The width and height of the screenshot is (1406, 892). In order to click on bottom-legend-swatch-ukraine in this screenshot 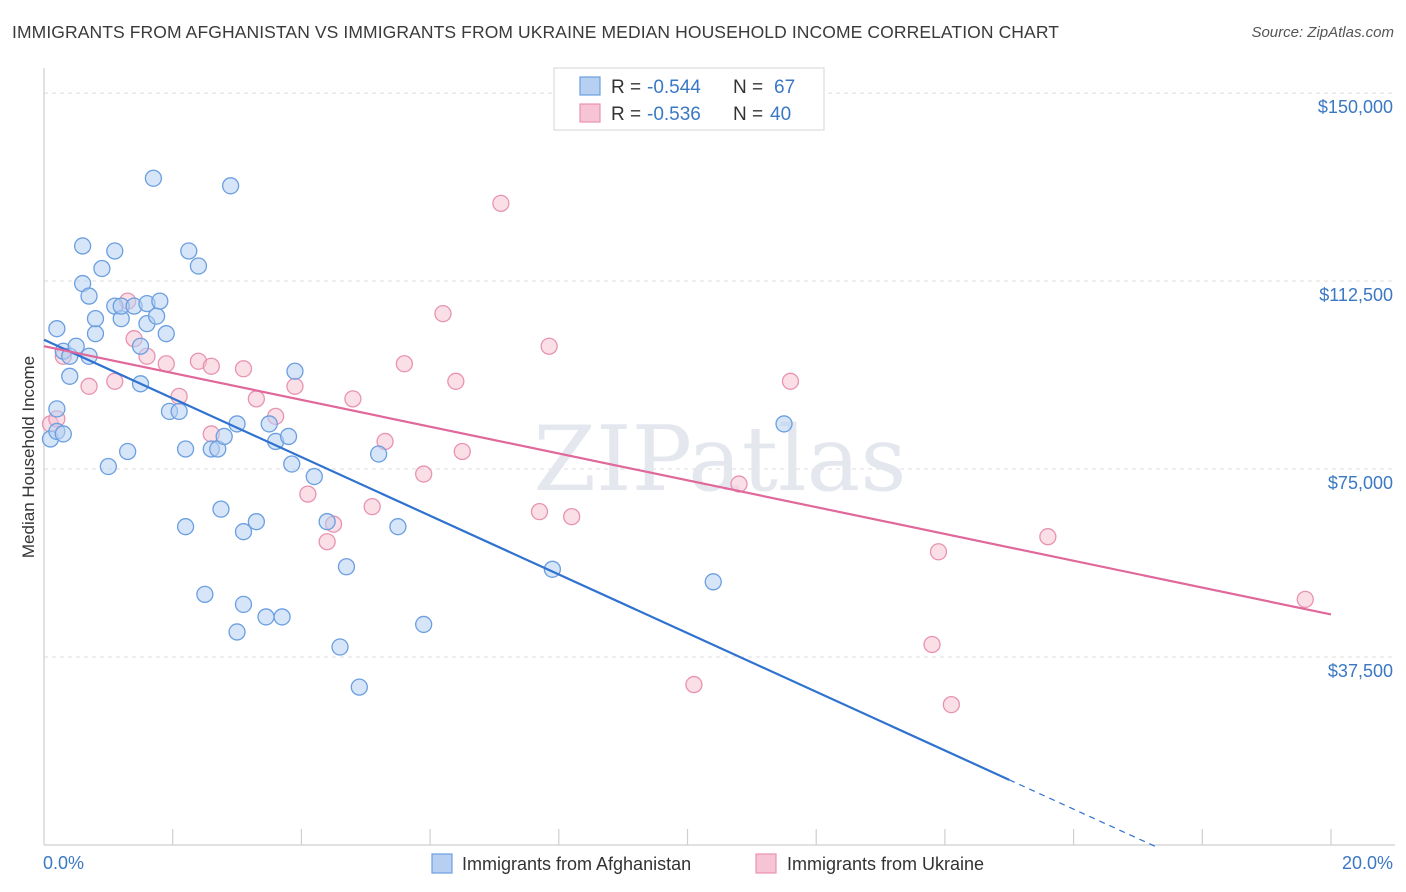, I will do `click(766, 863)`.